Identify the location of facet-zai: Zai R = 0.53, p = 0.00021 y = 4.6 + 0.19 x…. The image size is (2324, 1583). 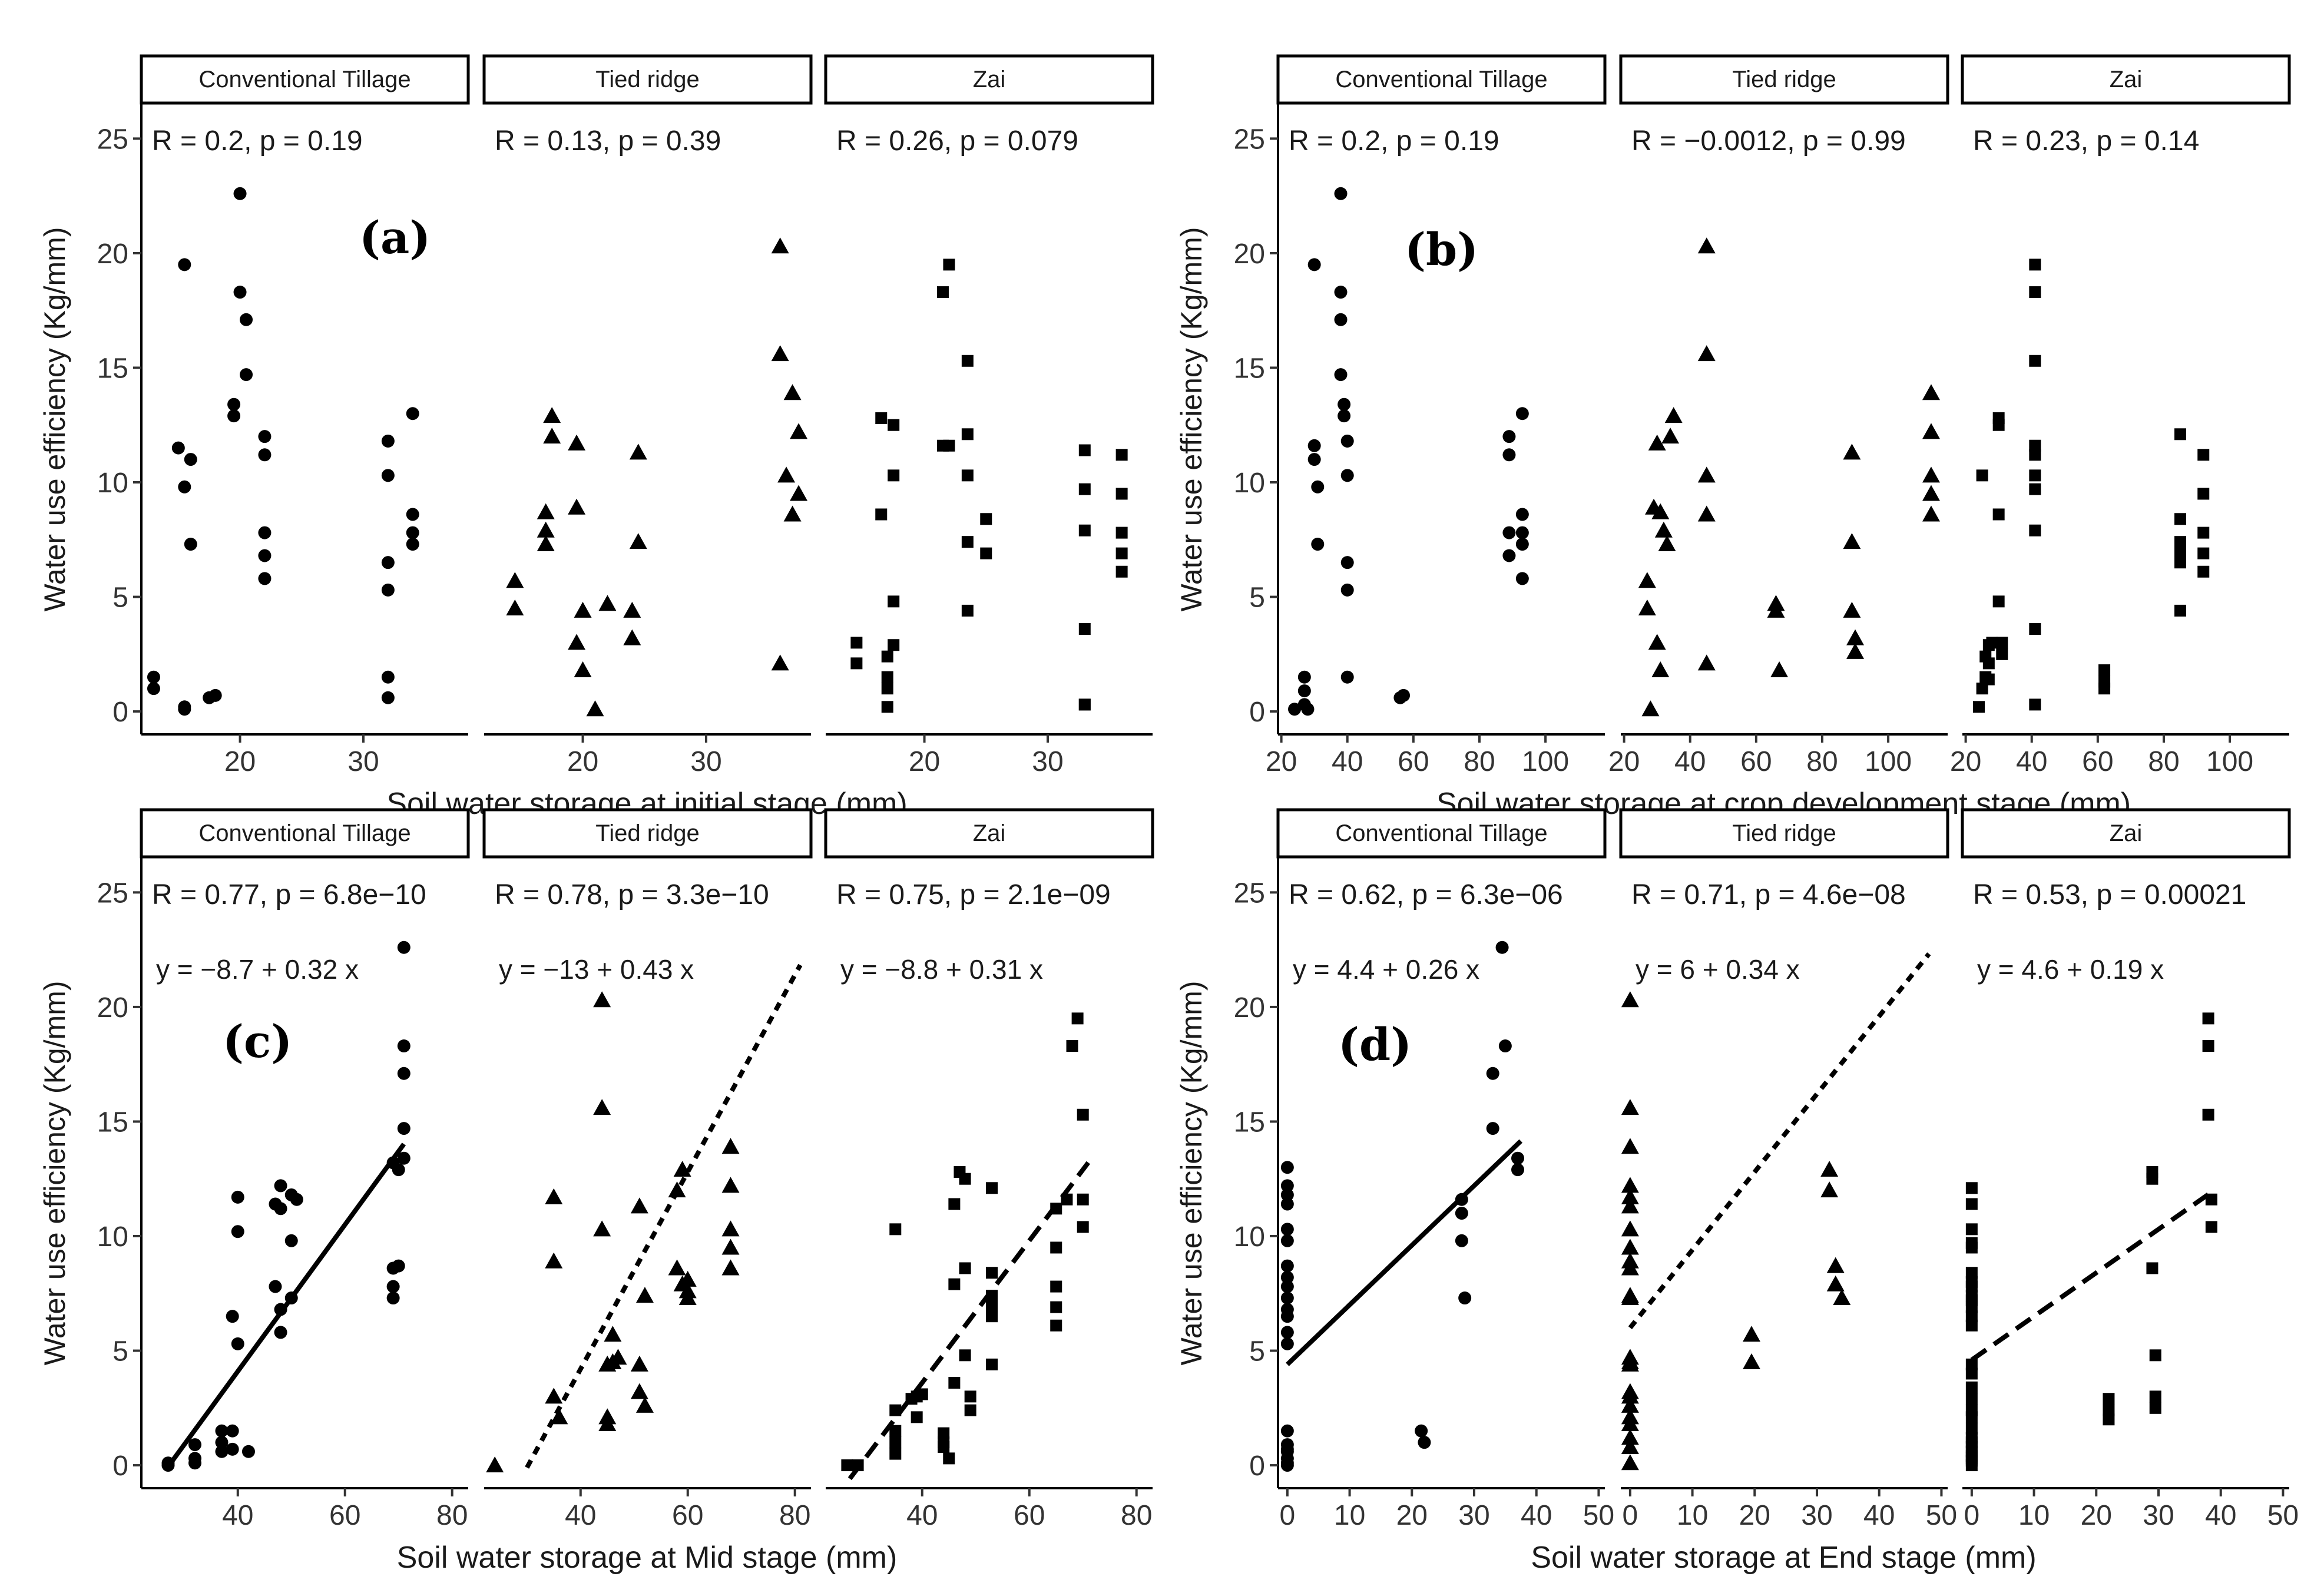
(2130, 1169).